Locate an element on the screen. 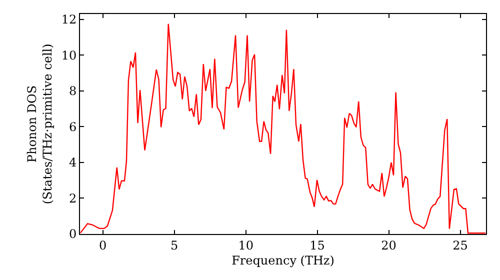  y-tick-label: 12 is located at coordinates (69, 19).